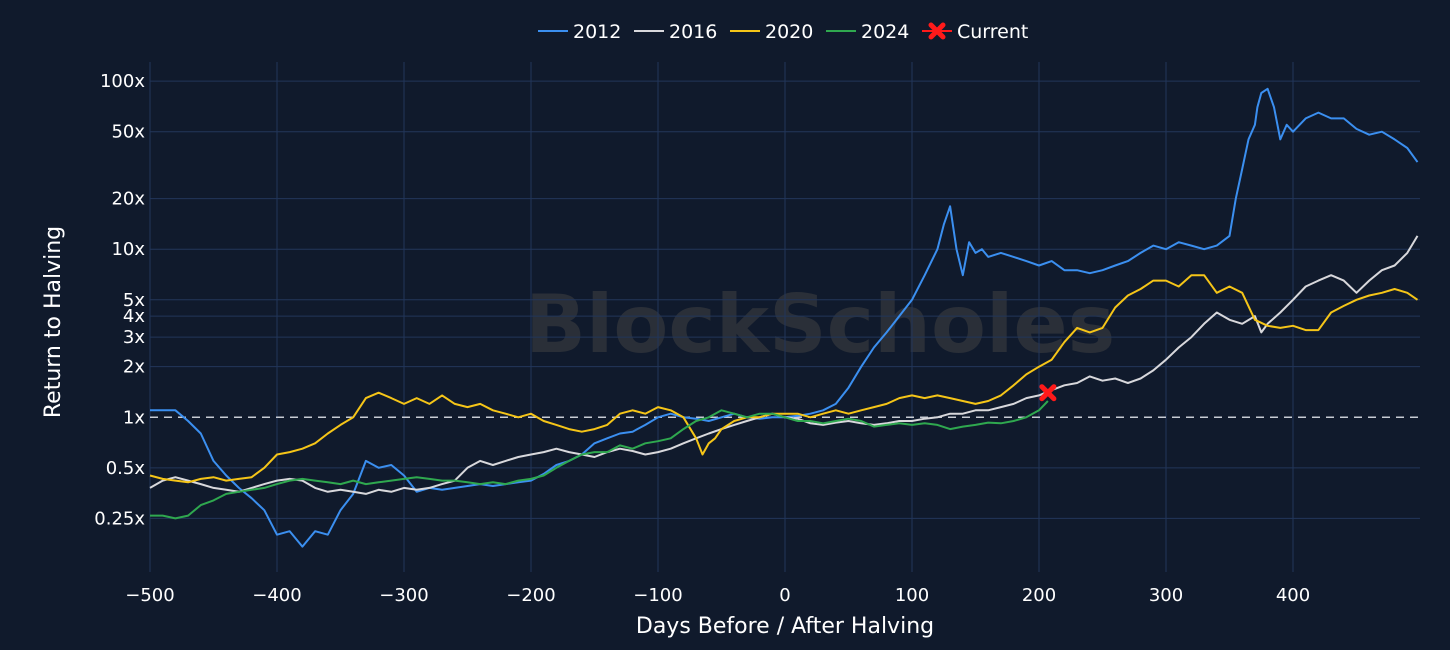  What do you see at coordinates (885, 32) in the screenshot?
I see `legend-label-2024: 2024` at bounding box center [885, 32].